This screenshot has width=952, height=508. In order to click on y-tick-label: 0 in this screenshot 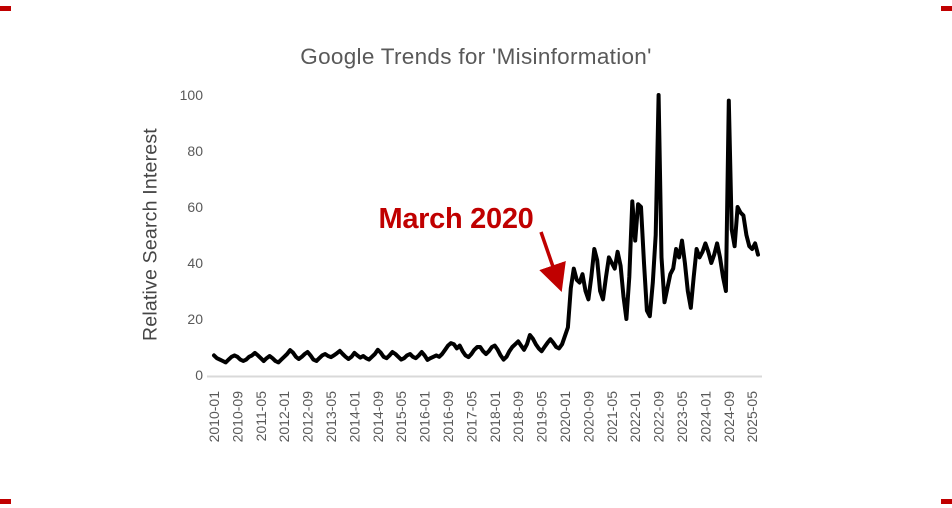, I will do `click(199, 375)`.